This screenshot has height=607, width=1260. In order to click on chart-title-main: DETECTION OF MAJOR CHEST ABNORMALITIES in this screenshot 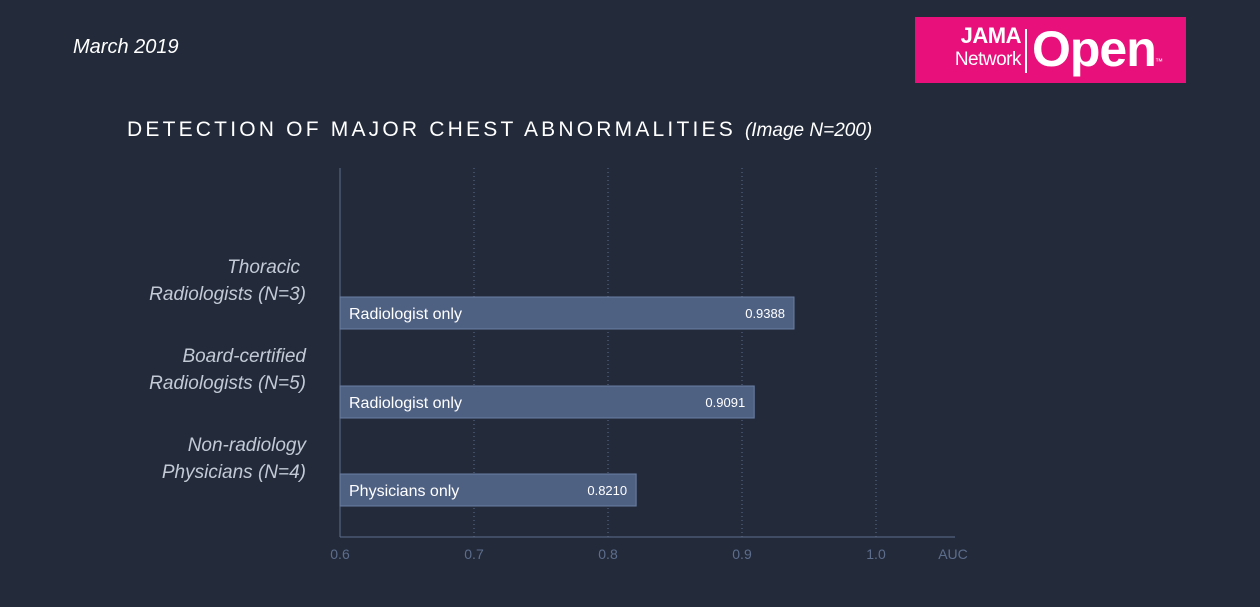, I will do `click(431, 129)`.